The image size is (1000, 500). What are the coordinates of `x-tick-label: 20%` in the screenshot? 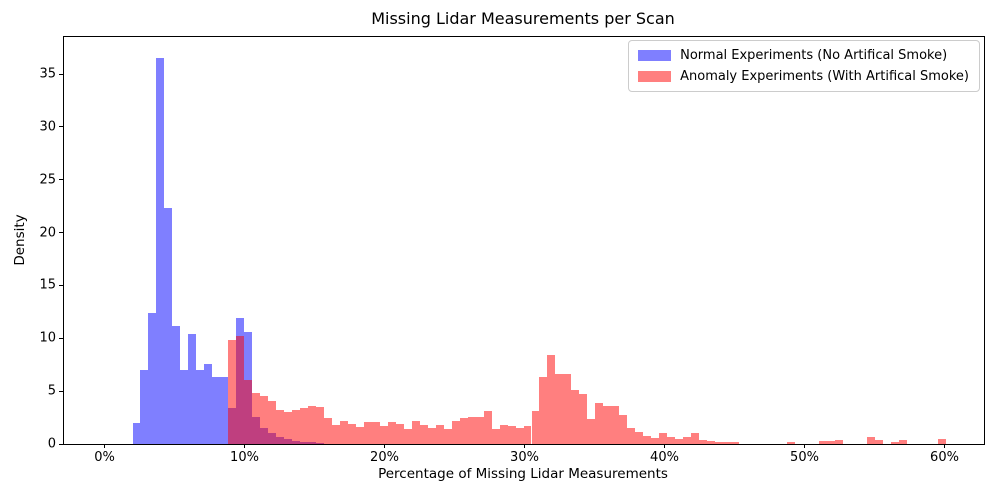 It's located at (384, 457).